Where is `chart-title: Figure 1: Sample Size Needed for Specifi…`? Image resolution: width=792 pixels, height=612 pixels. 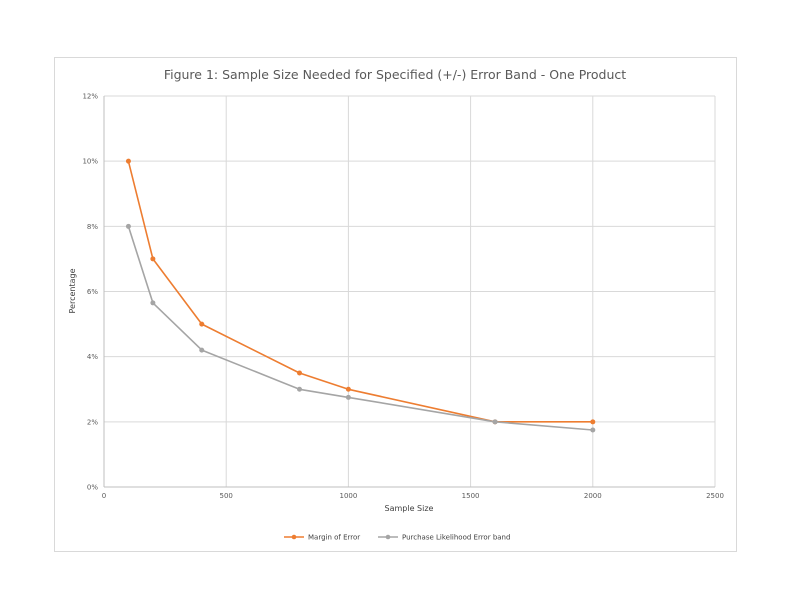
chart-title: Figure 1: Sample Size Needed for Specifi… is located at coordinates (395, 74).